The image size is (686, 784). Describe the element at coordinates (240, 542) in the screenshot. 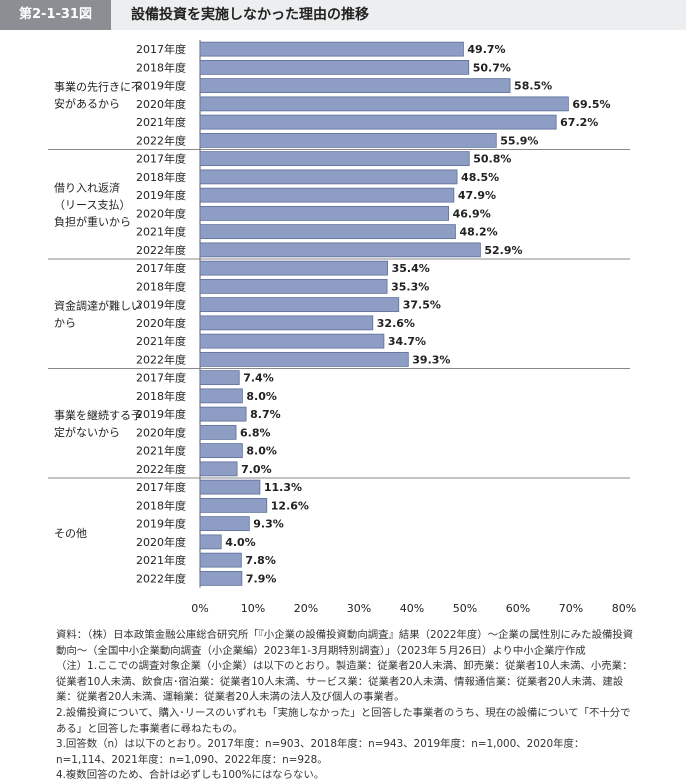

I see `value-label: 4.0%` at that location.